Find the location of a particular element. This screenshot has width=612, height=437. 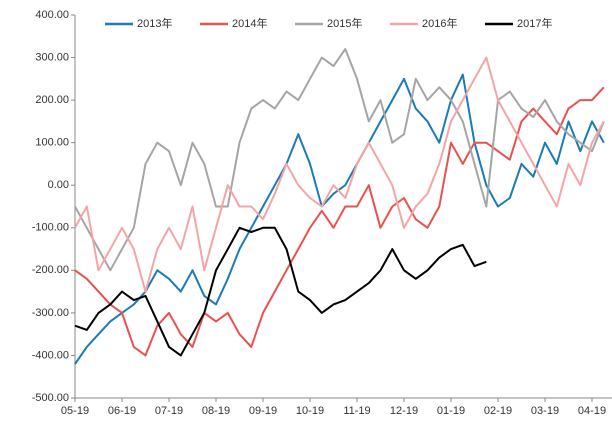

x-tick-label: 10-19 is located at coordinates (310, 411).